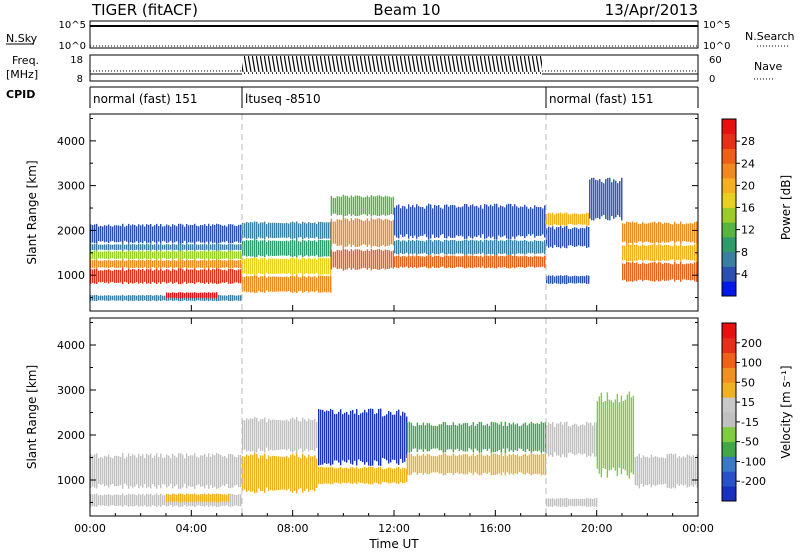 The image size is (800, 554). I want to click on colorbar-tick-label: -100, so click(753, 461).